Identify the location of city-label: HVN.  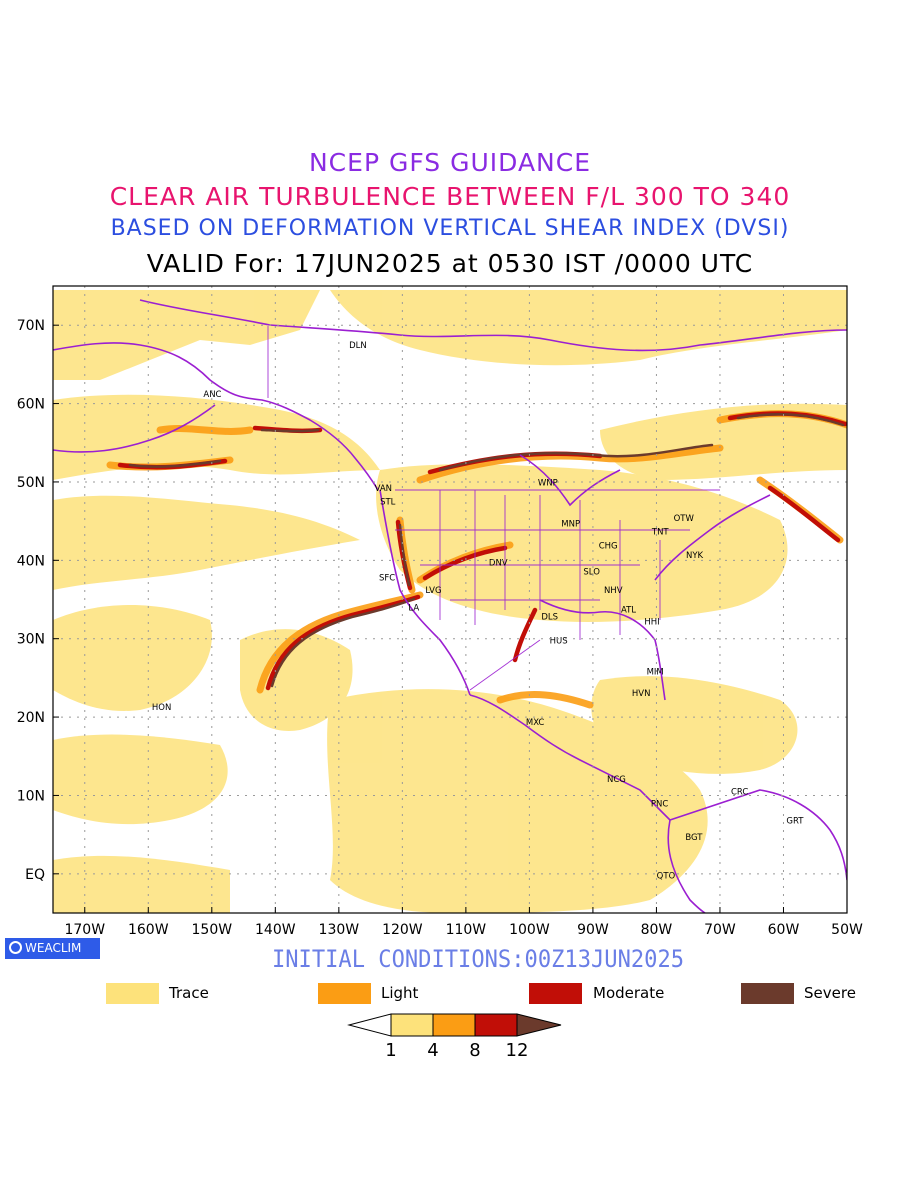
(641, 694).